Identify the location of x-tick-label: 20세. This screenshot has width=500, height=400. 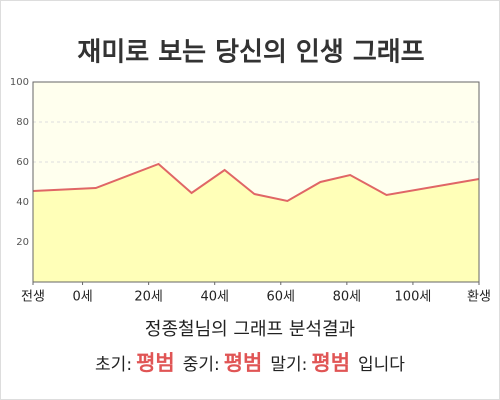
(148, 297).